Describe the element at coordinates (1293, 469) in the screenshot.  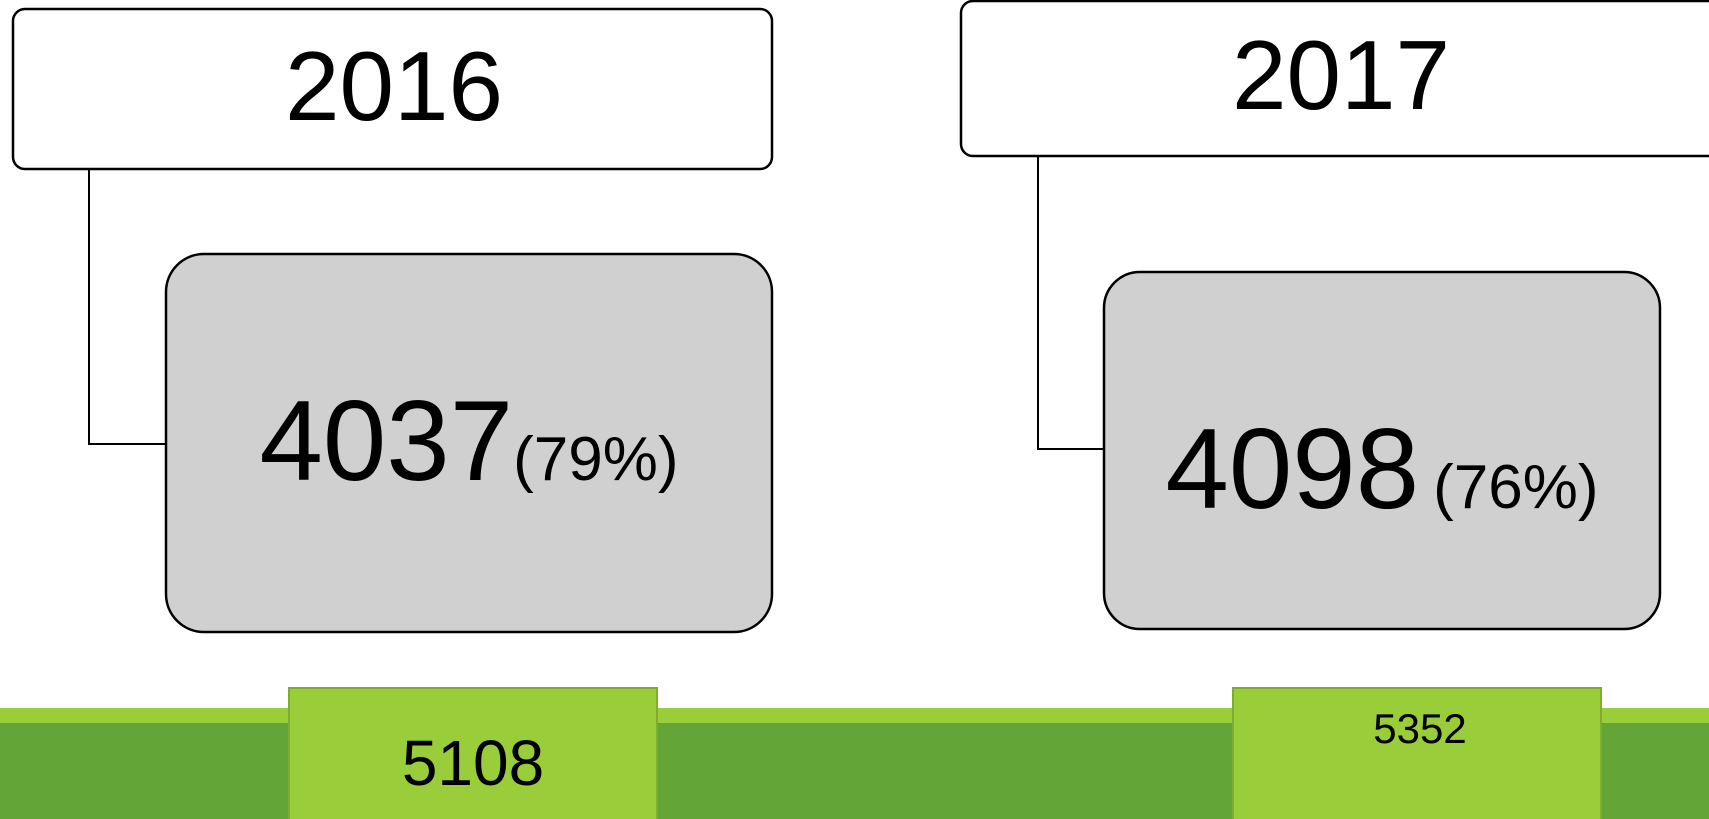
I see `value: 4098` at that location.